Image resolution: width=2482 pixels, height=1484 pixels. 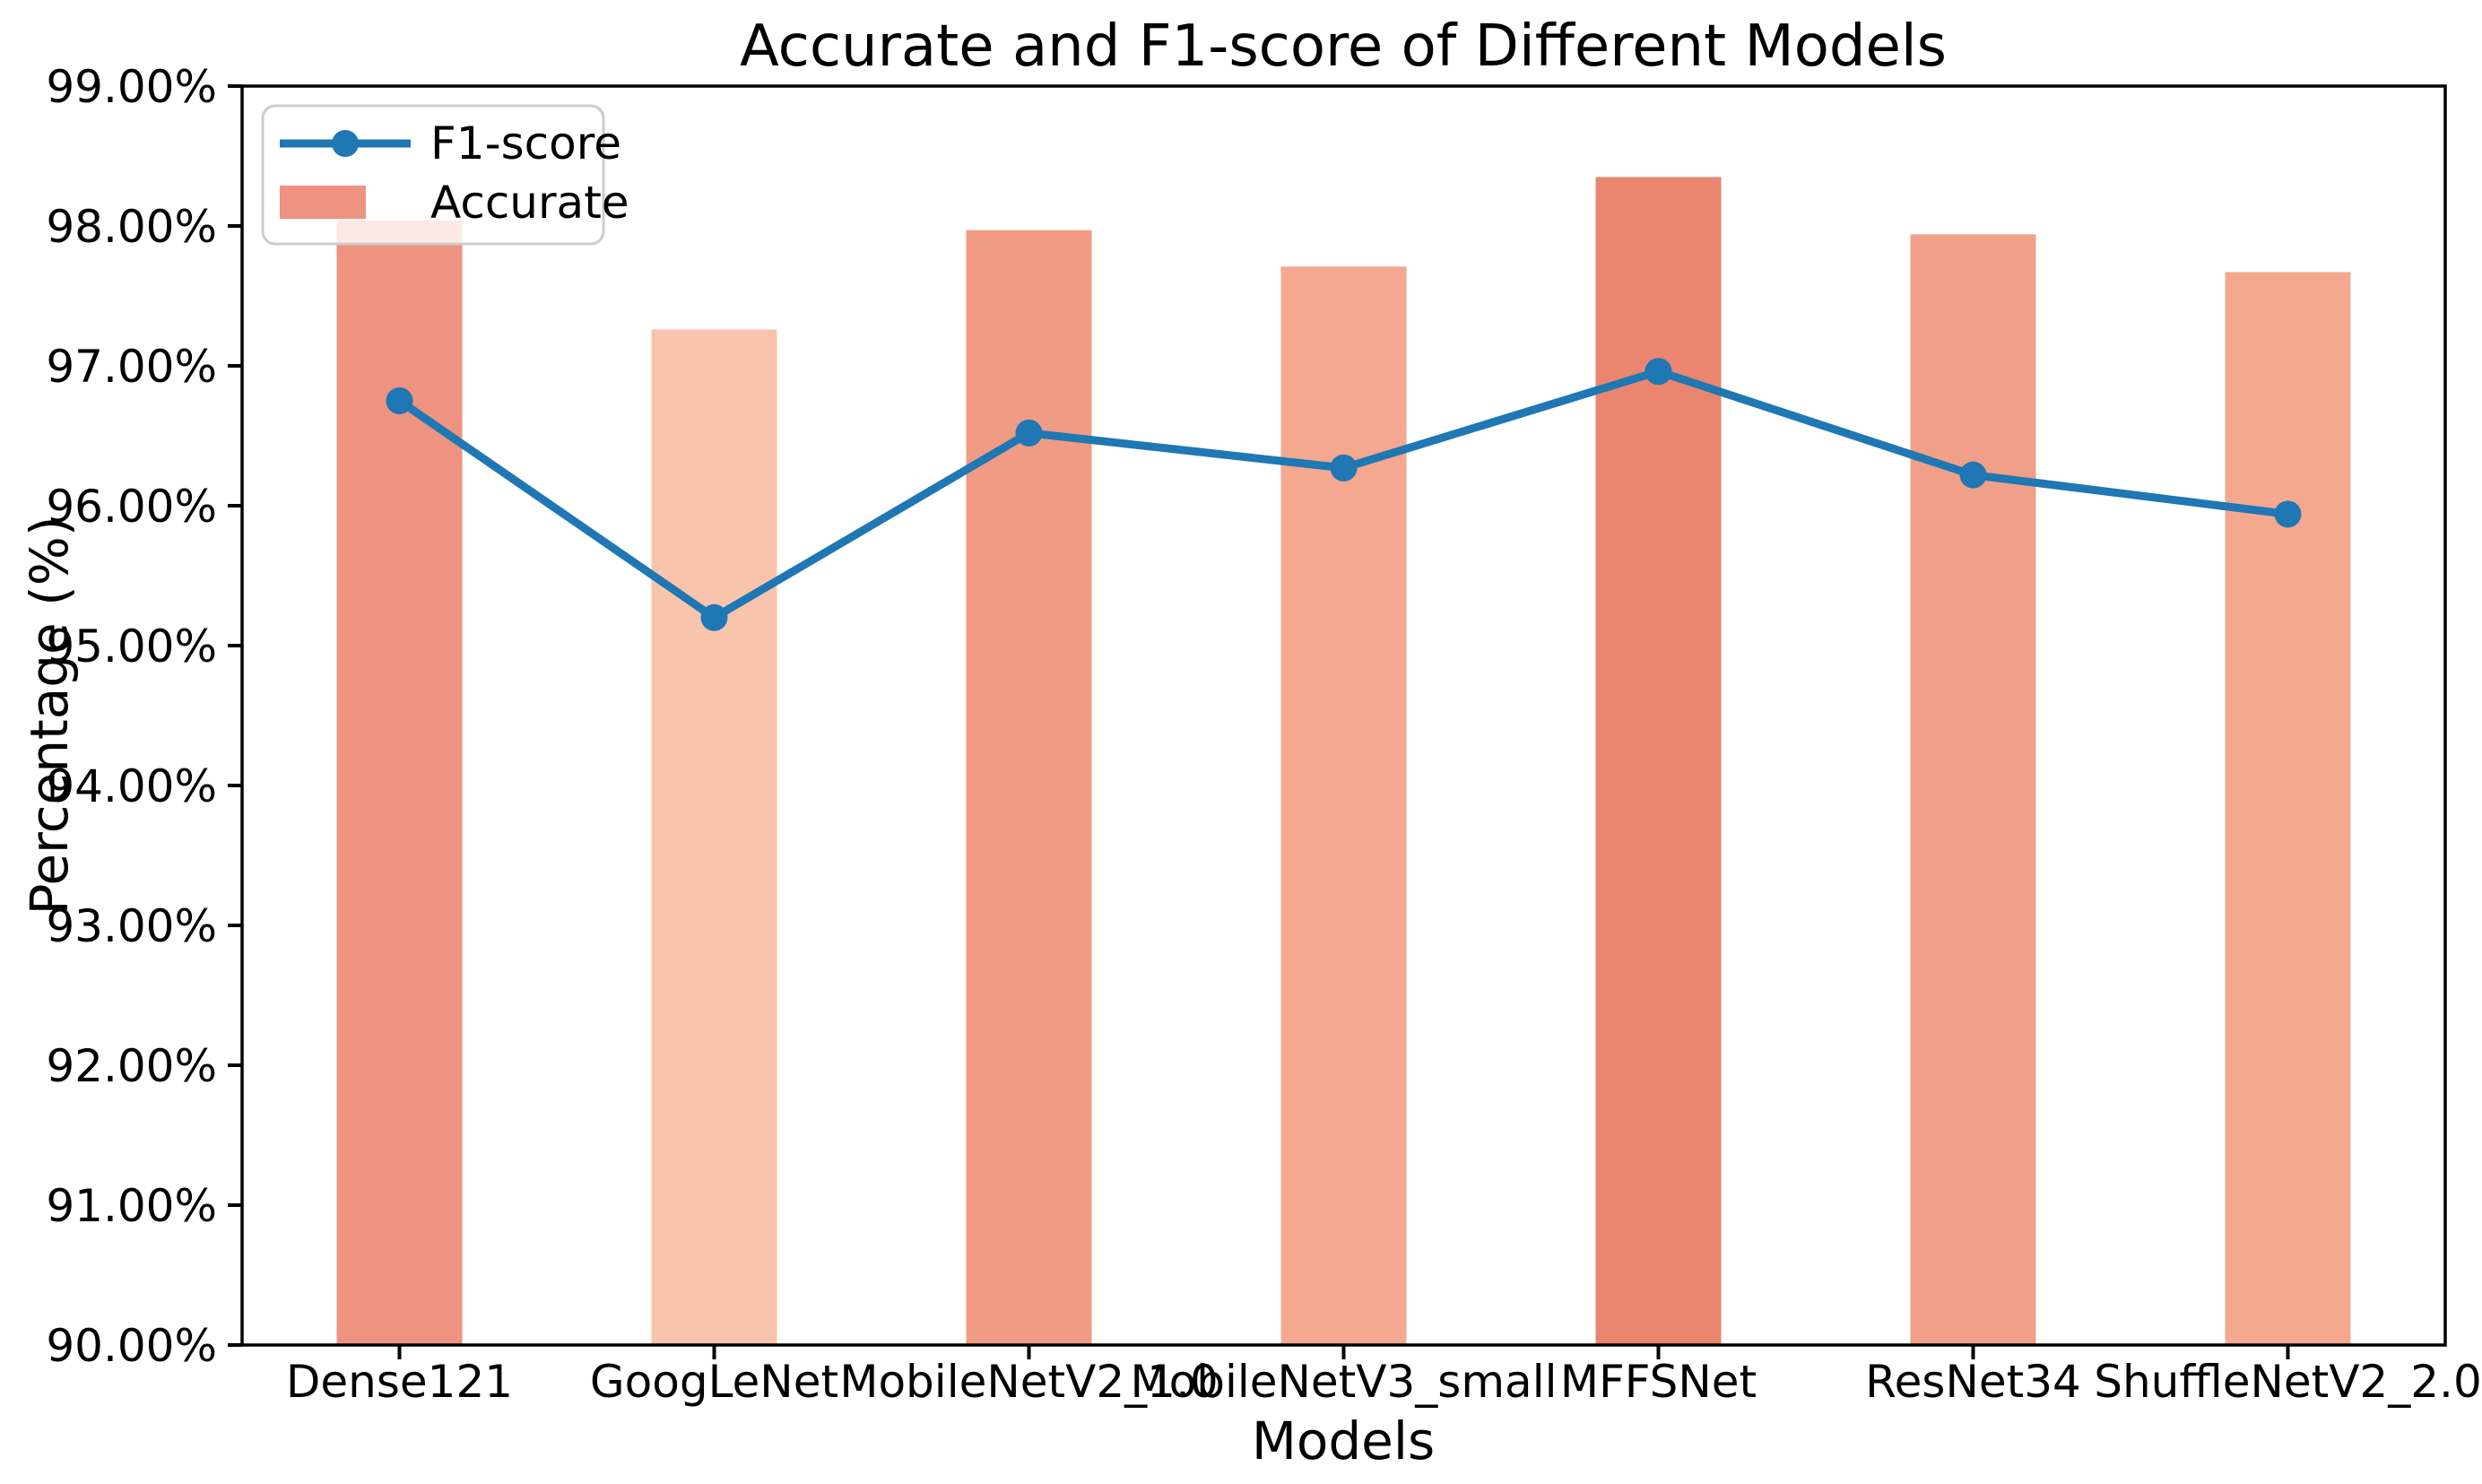 I want to click on marker-ResNet34, so click(x=1973, y=475).